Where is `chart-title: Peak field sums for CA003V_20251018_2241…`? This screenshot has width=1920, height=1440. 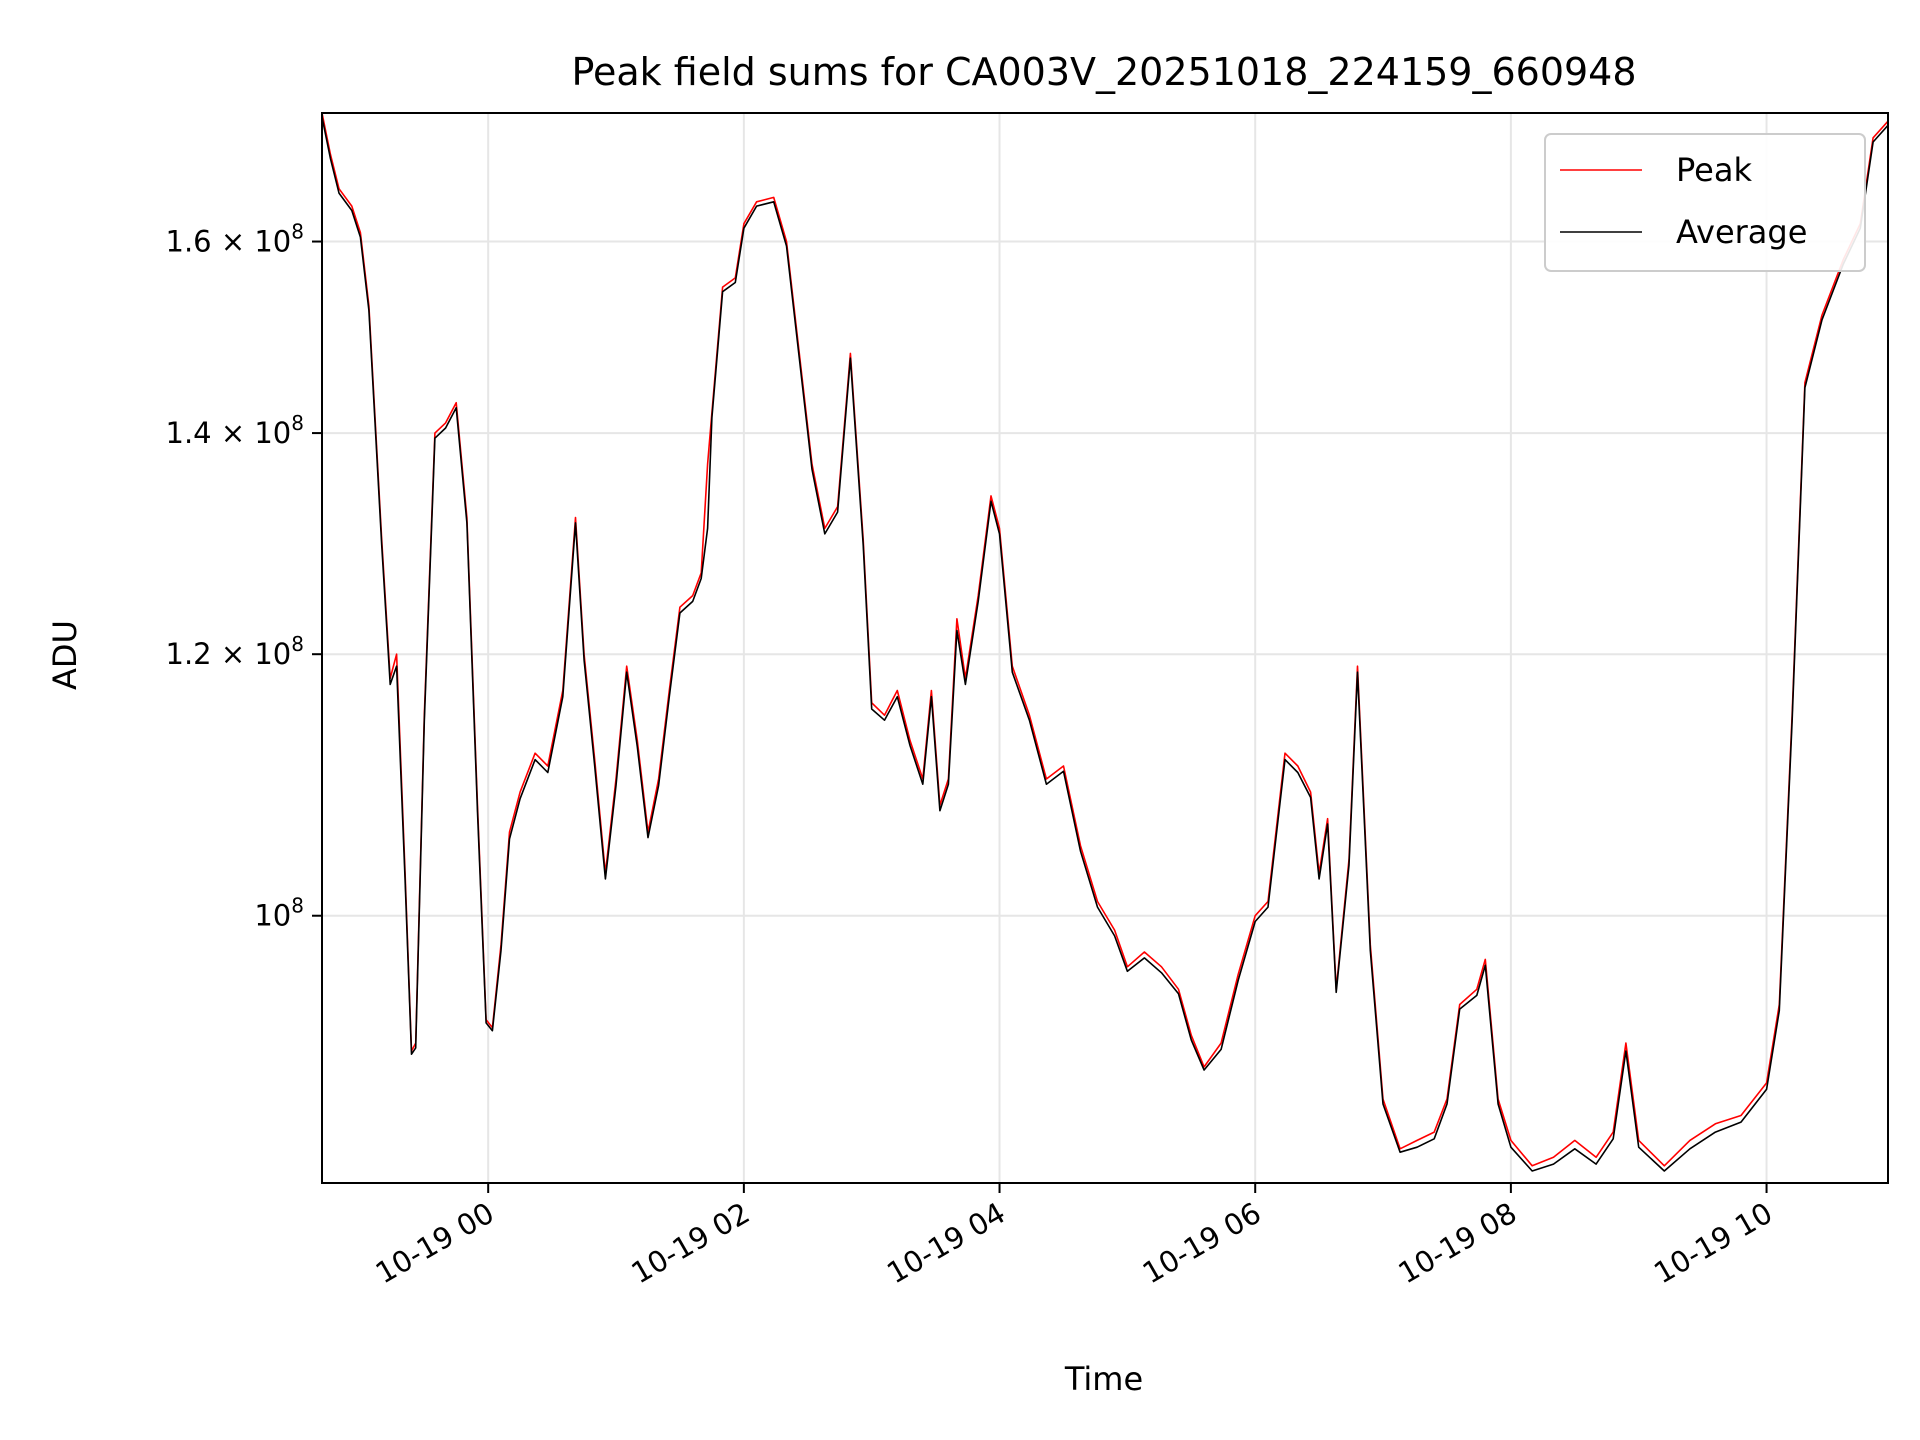 chart-title: Peak field sums for CA003V_20251018_2241… is located at coordinates (1103, 72).